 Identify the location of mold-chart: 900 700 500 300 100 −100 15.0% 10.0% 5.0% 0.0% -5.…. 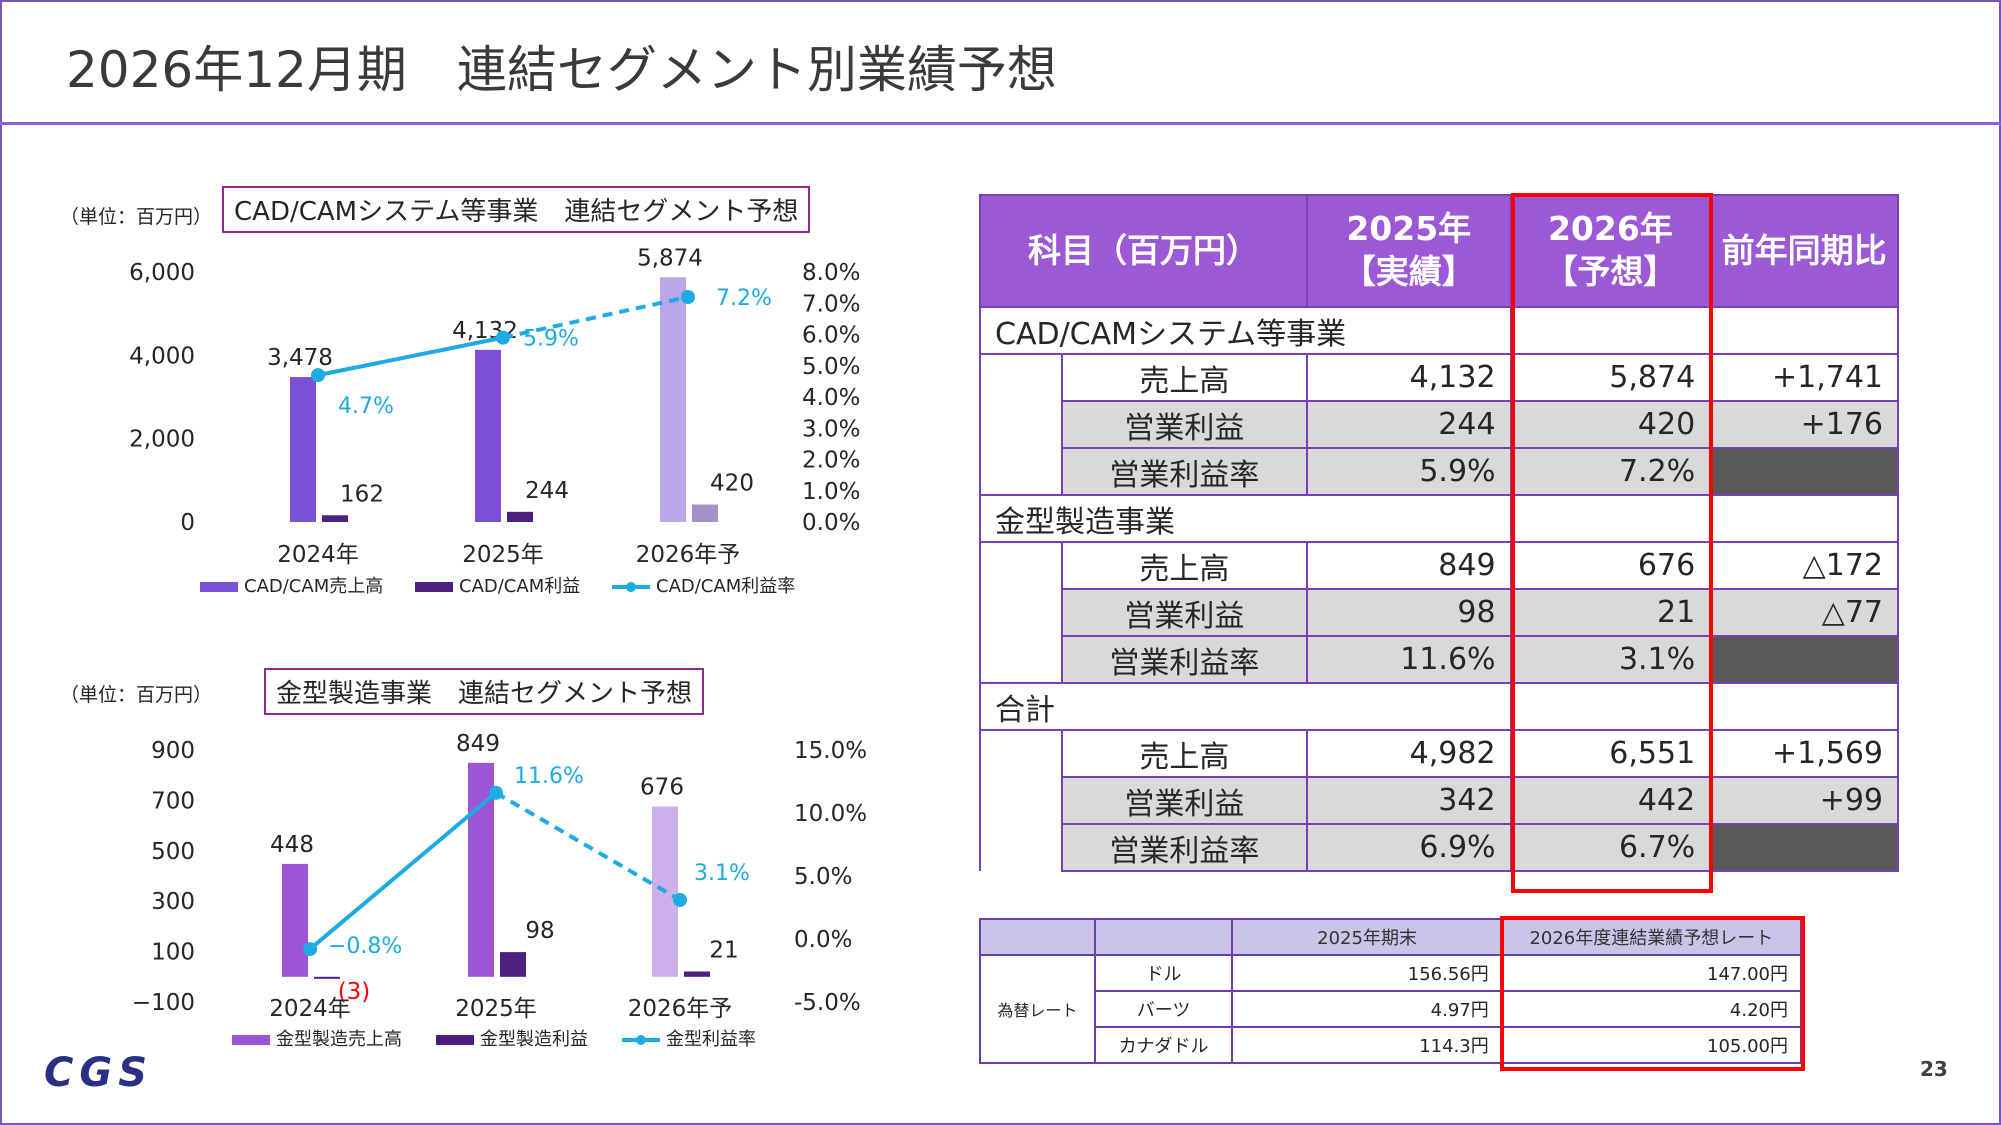
(499, 890).